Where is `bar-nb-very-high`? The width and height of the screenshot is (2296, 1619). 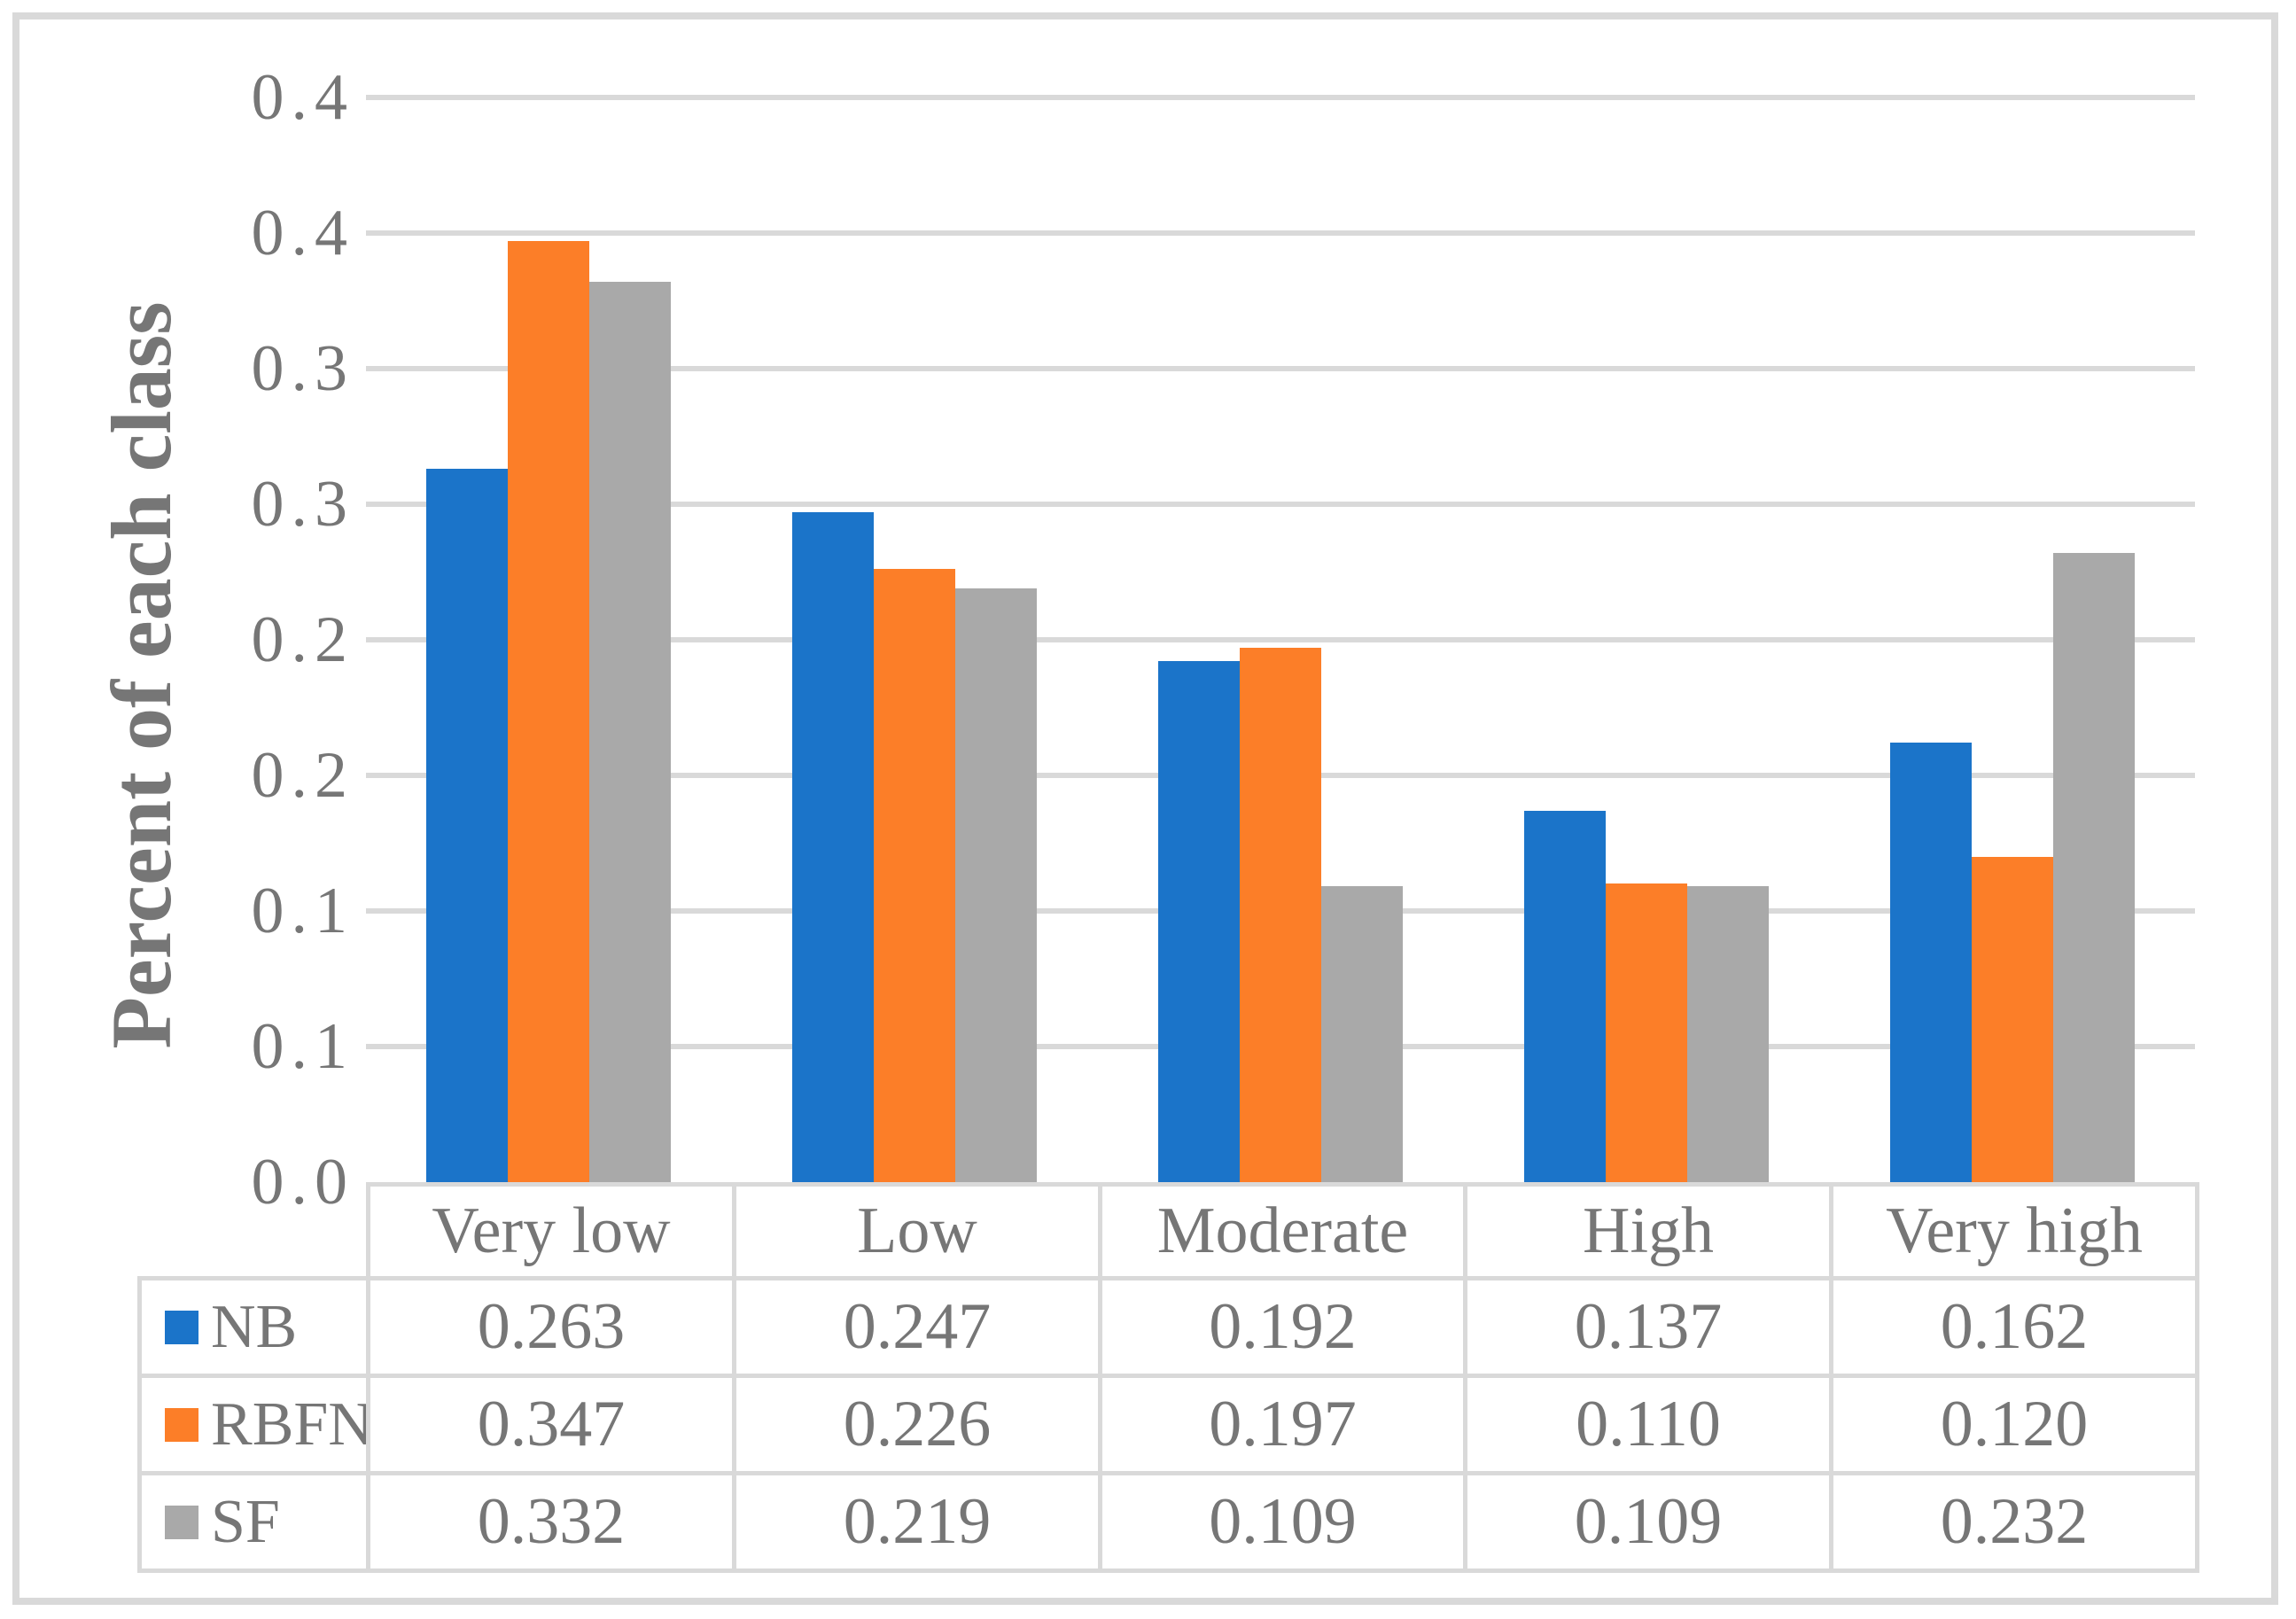 bar-nb-very-high is located at coordinates (1931, 962).